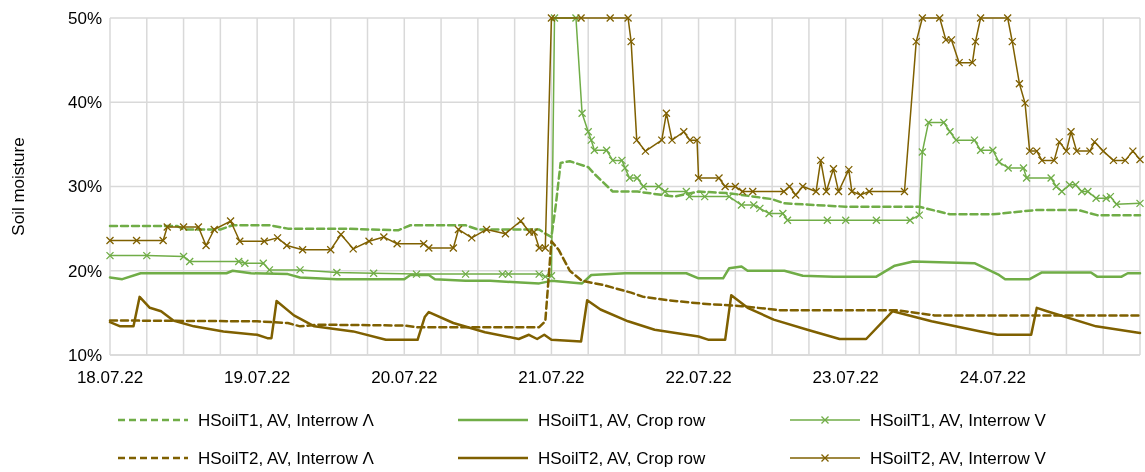  What do you see at coordinates (698, 377) in the screenshot?
I see `x-tick-label: 22.07.22` at bounding box center [698, 377].